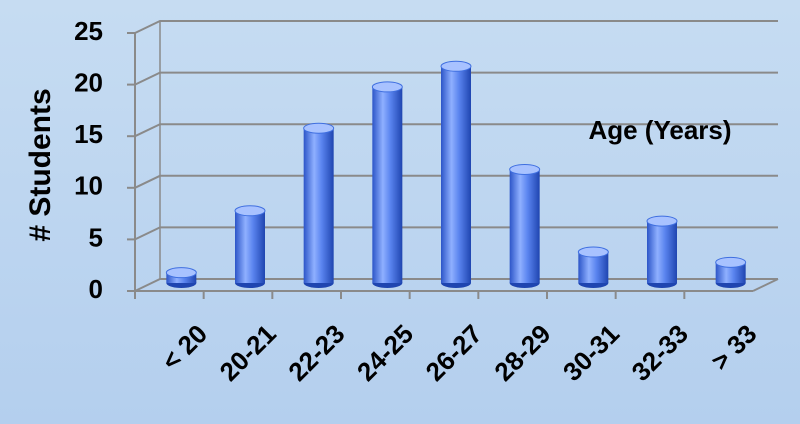  What do you see at coordinates (96, 237) in the screenshot?
I see `y-tick-label: 5` at bounding box center [96, 237].